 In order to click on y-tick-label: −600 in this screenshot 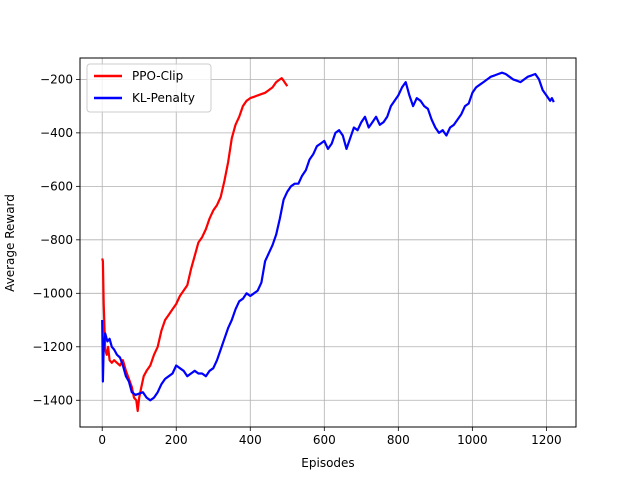, I will do `click(56, 186)`.